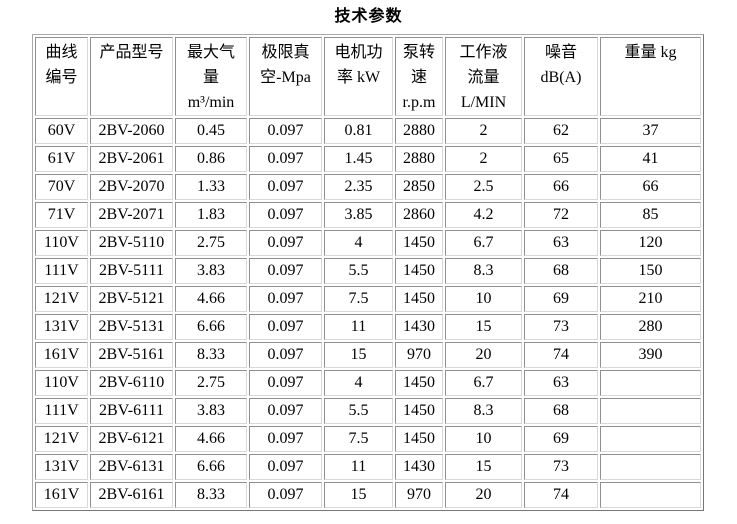 This screenshot has width=737, height=524. I want to click on table-row: 121V 2BV-5121 4.66 0.097 7.5 1450 10 69 210, so click(368, 299).